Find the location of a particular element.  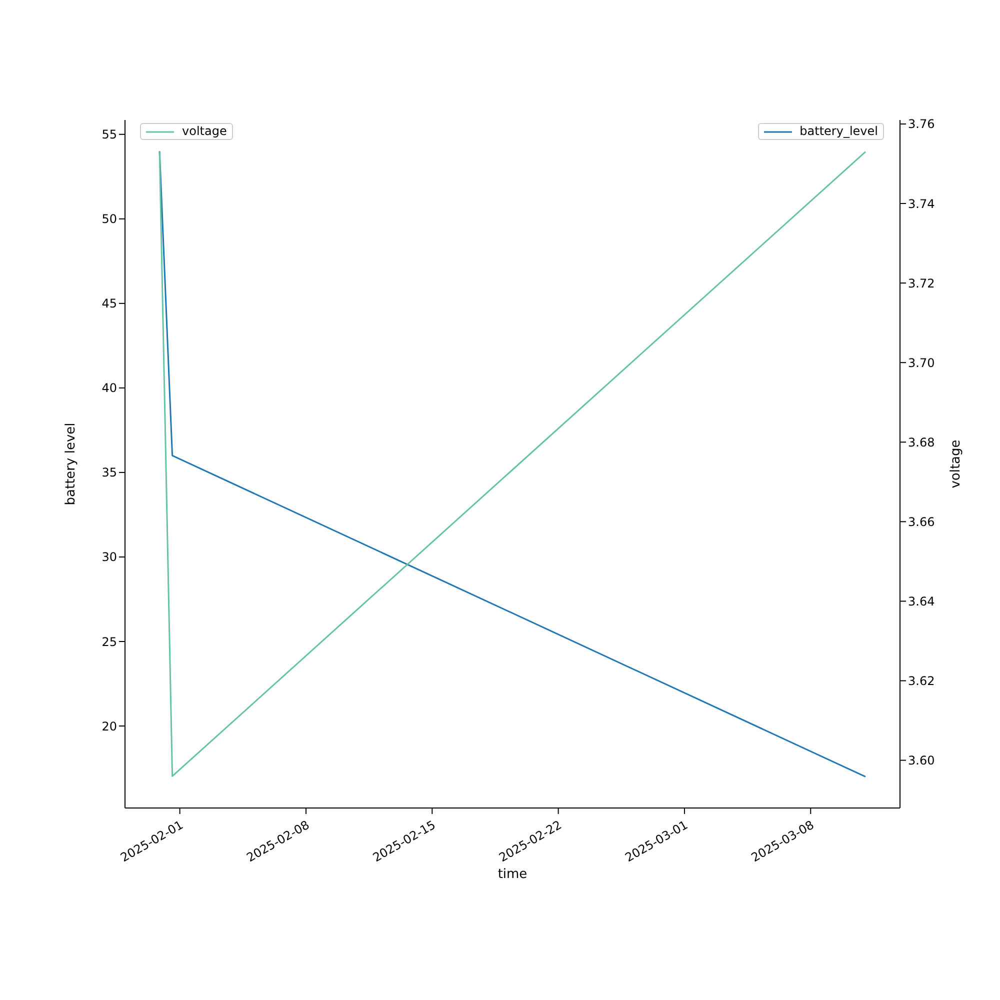

y2-tick-label: 3.66 is located at coordinates (921, 521).